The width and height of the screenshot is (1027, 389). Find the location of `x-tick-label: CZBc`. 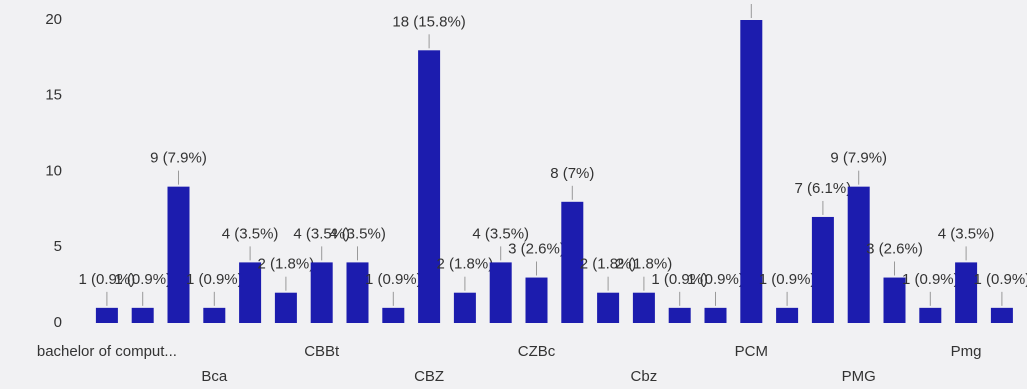

x-tick-label: CZBc is located at coordinates (537, 351).